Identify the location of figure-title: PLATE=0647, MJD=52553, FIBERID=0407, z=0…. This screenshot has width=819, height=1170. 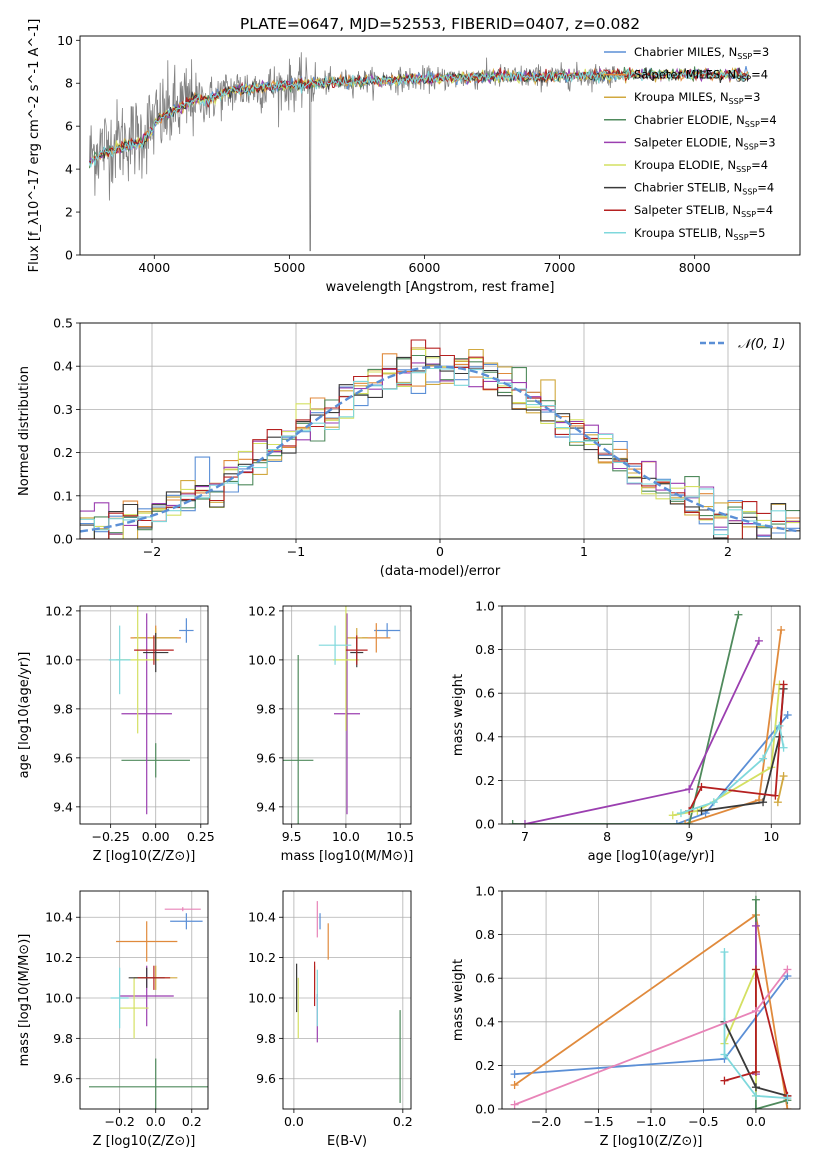
(440, 24).